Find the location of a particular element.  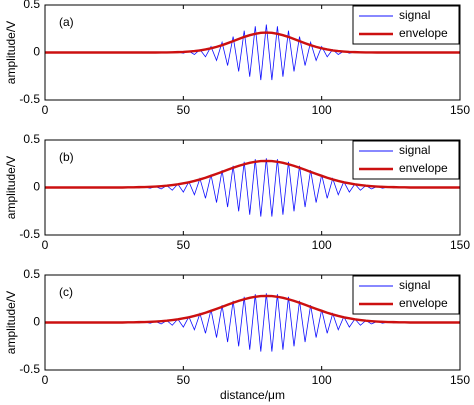

panel-label: (c) is located at coordinates (66, 292).